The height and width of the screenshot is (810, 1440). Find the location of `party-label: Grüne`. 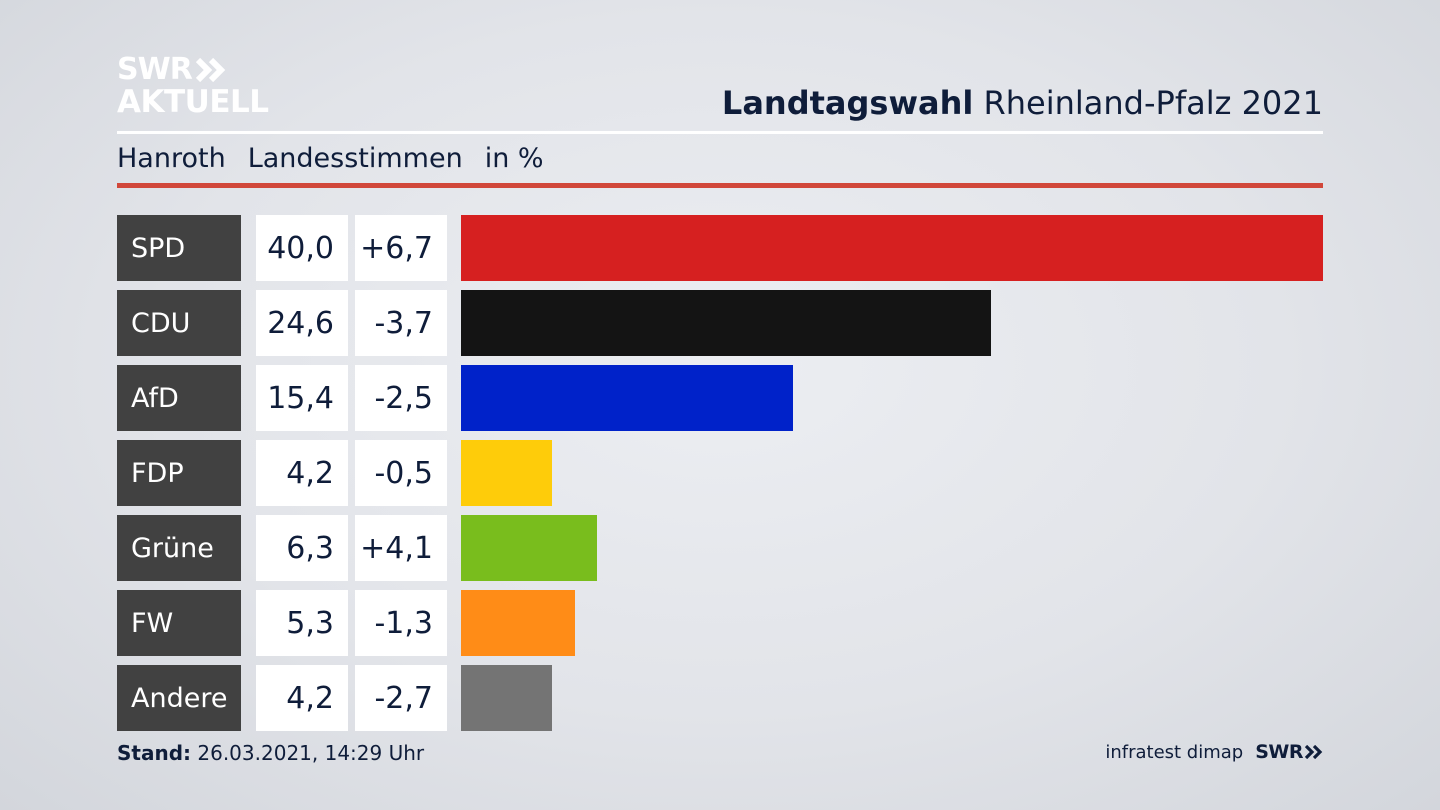

party-label: Grüne is located at coordinates (179, 548).